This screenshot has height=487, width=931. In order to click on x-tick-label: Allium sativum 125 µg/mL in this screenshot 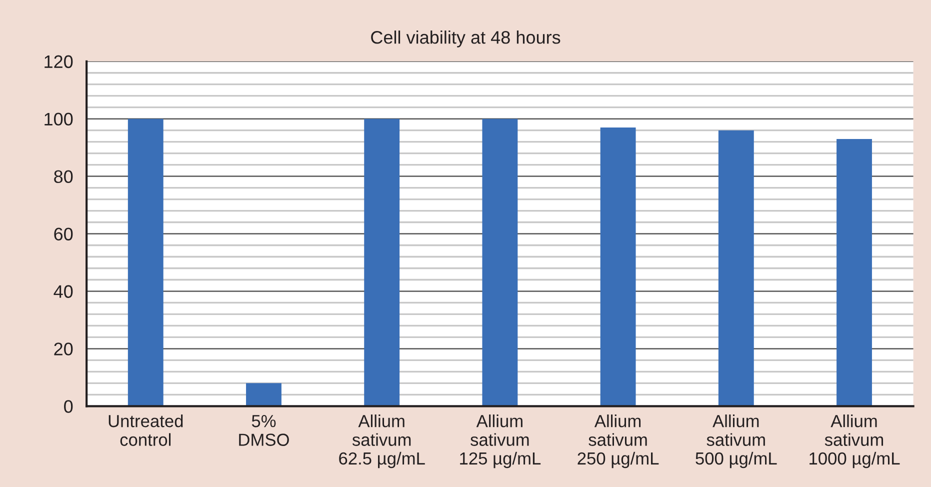, I will do `click(500, 441)`.